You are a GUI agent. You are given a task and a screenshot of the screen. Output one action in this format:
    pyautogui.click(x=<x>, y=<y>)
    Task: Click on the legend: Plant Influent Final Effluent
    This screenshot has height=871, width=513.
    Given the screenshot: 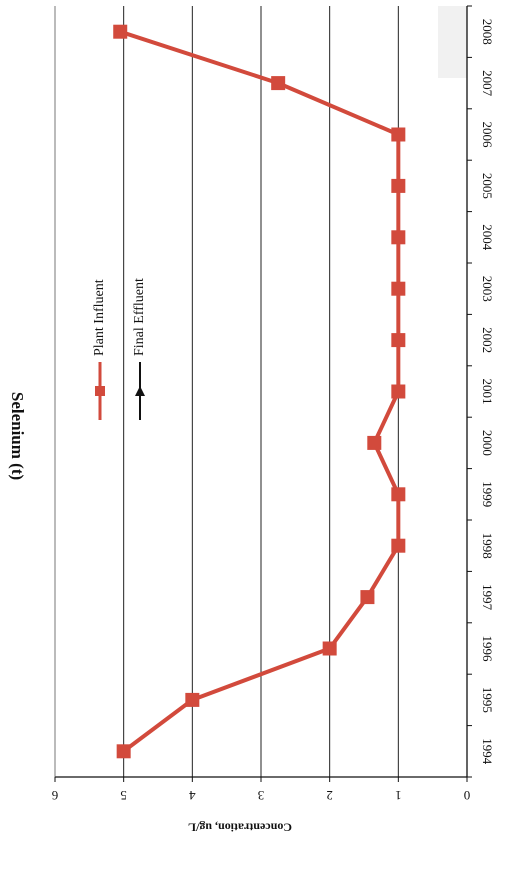 What is the action you would take?
    pyautogui.click(x=119, y=349)
    